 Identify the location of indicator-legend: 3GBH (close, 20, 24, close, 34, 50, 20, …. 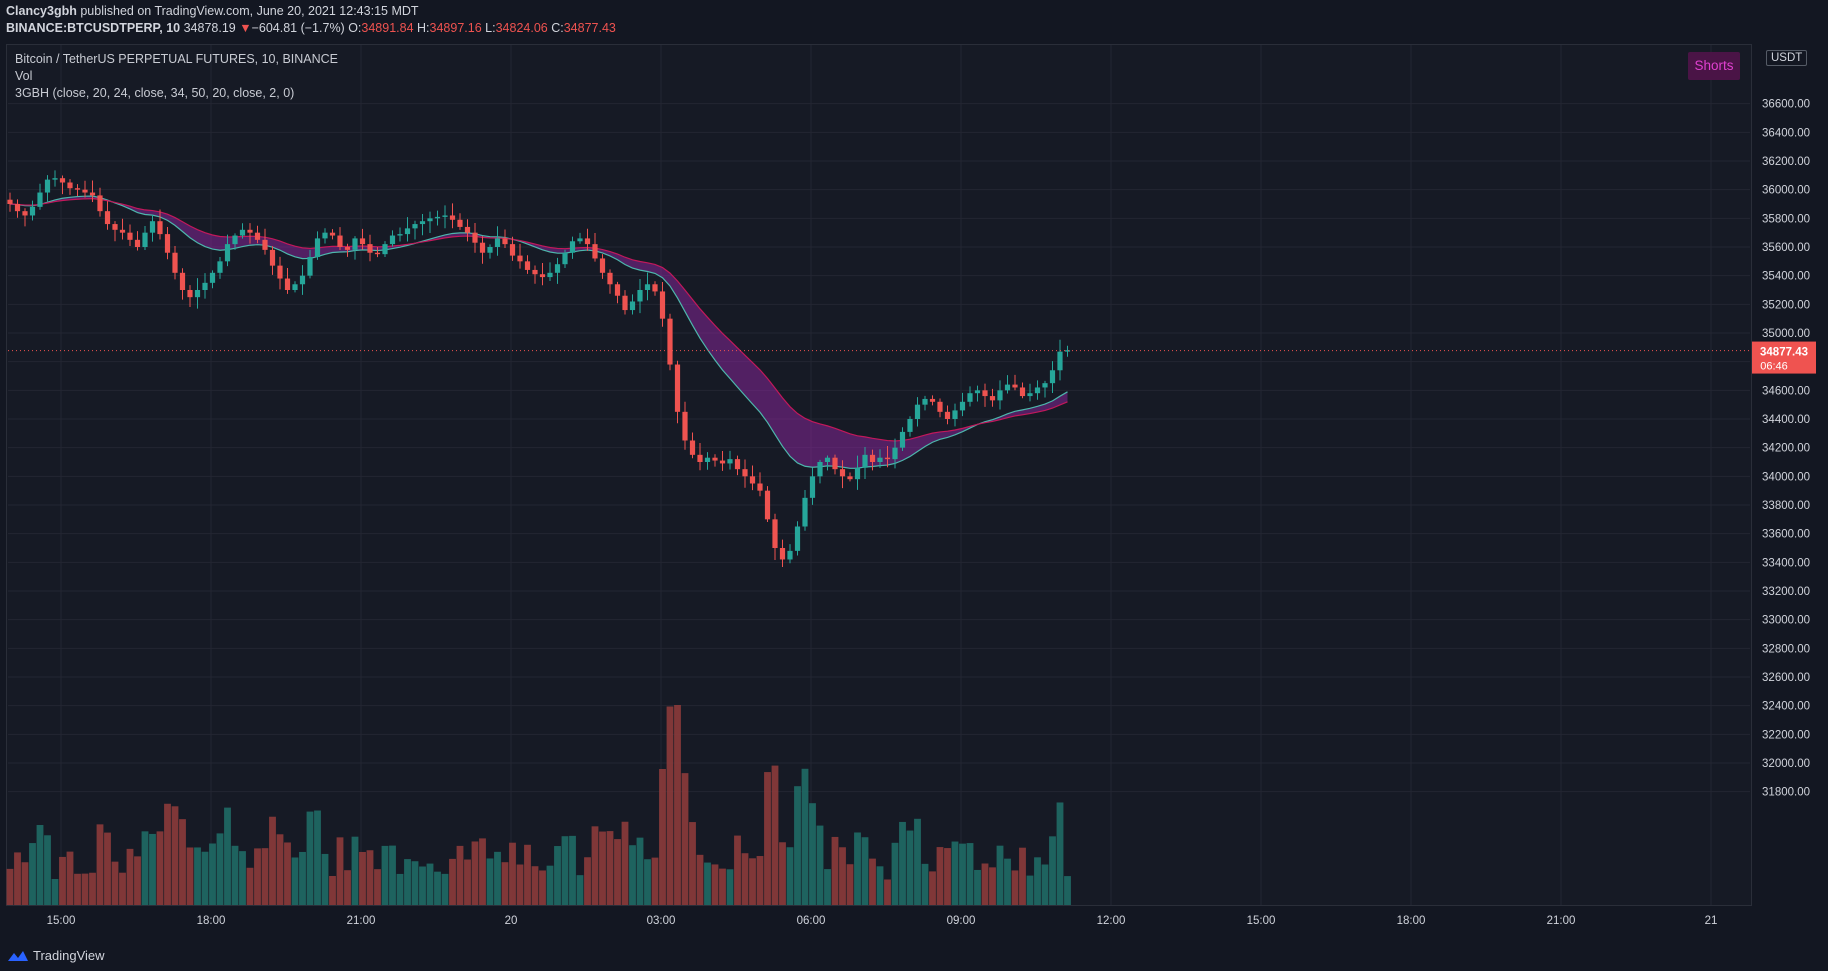
(155, 93).